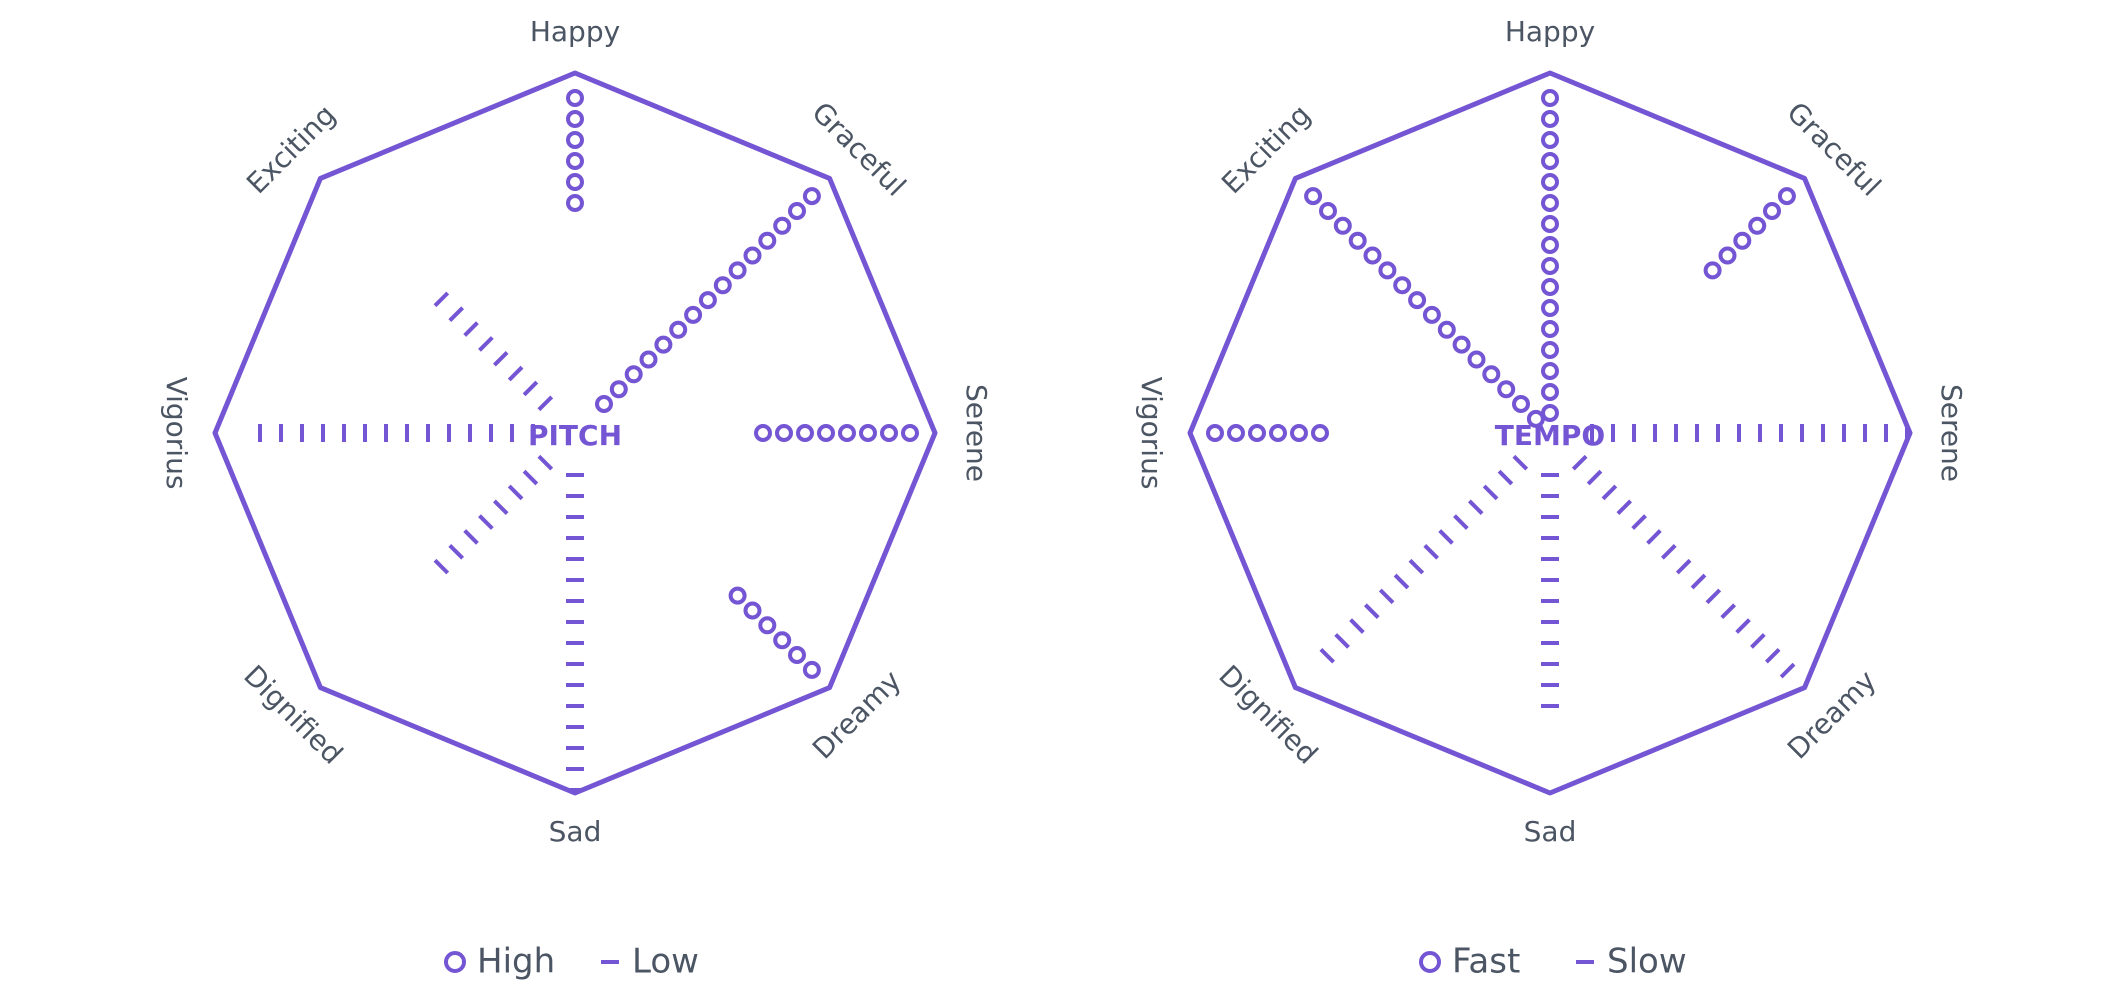  What do you see at coordinates (176, 433) in the screenshot?
I see `chart0-axis-label-vigorius: Vigorius` at bounding box center [176, 433].